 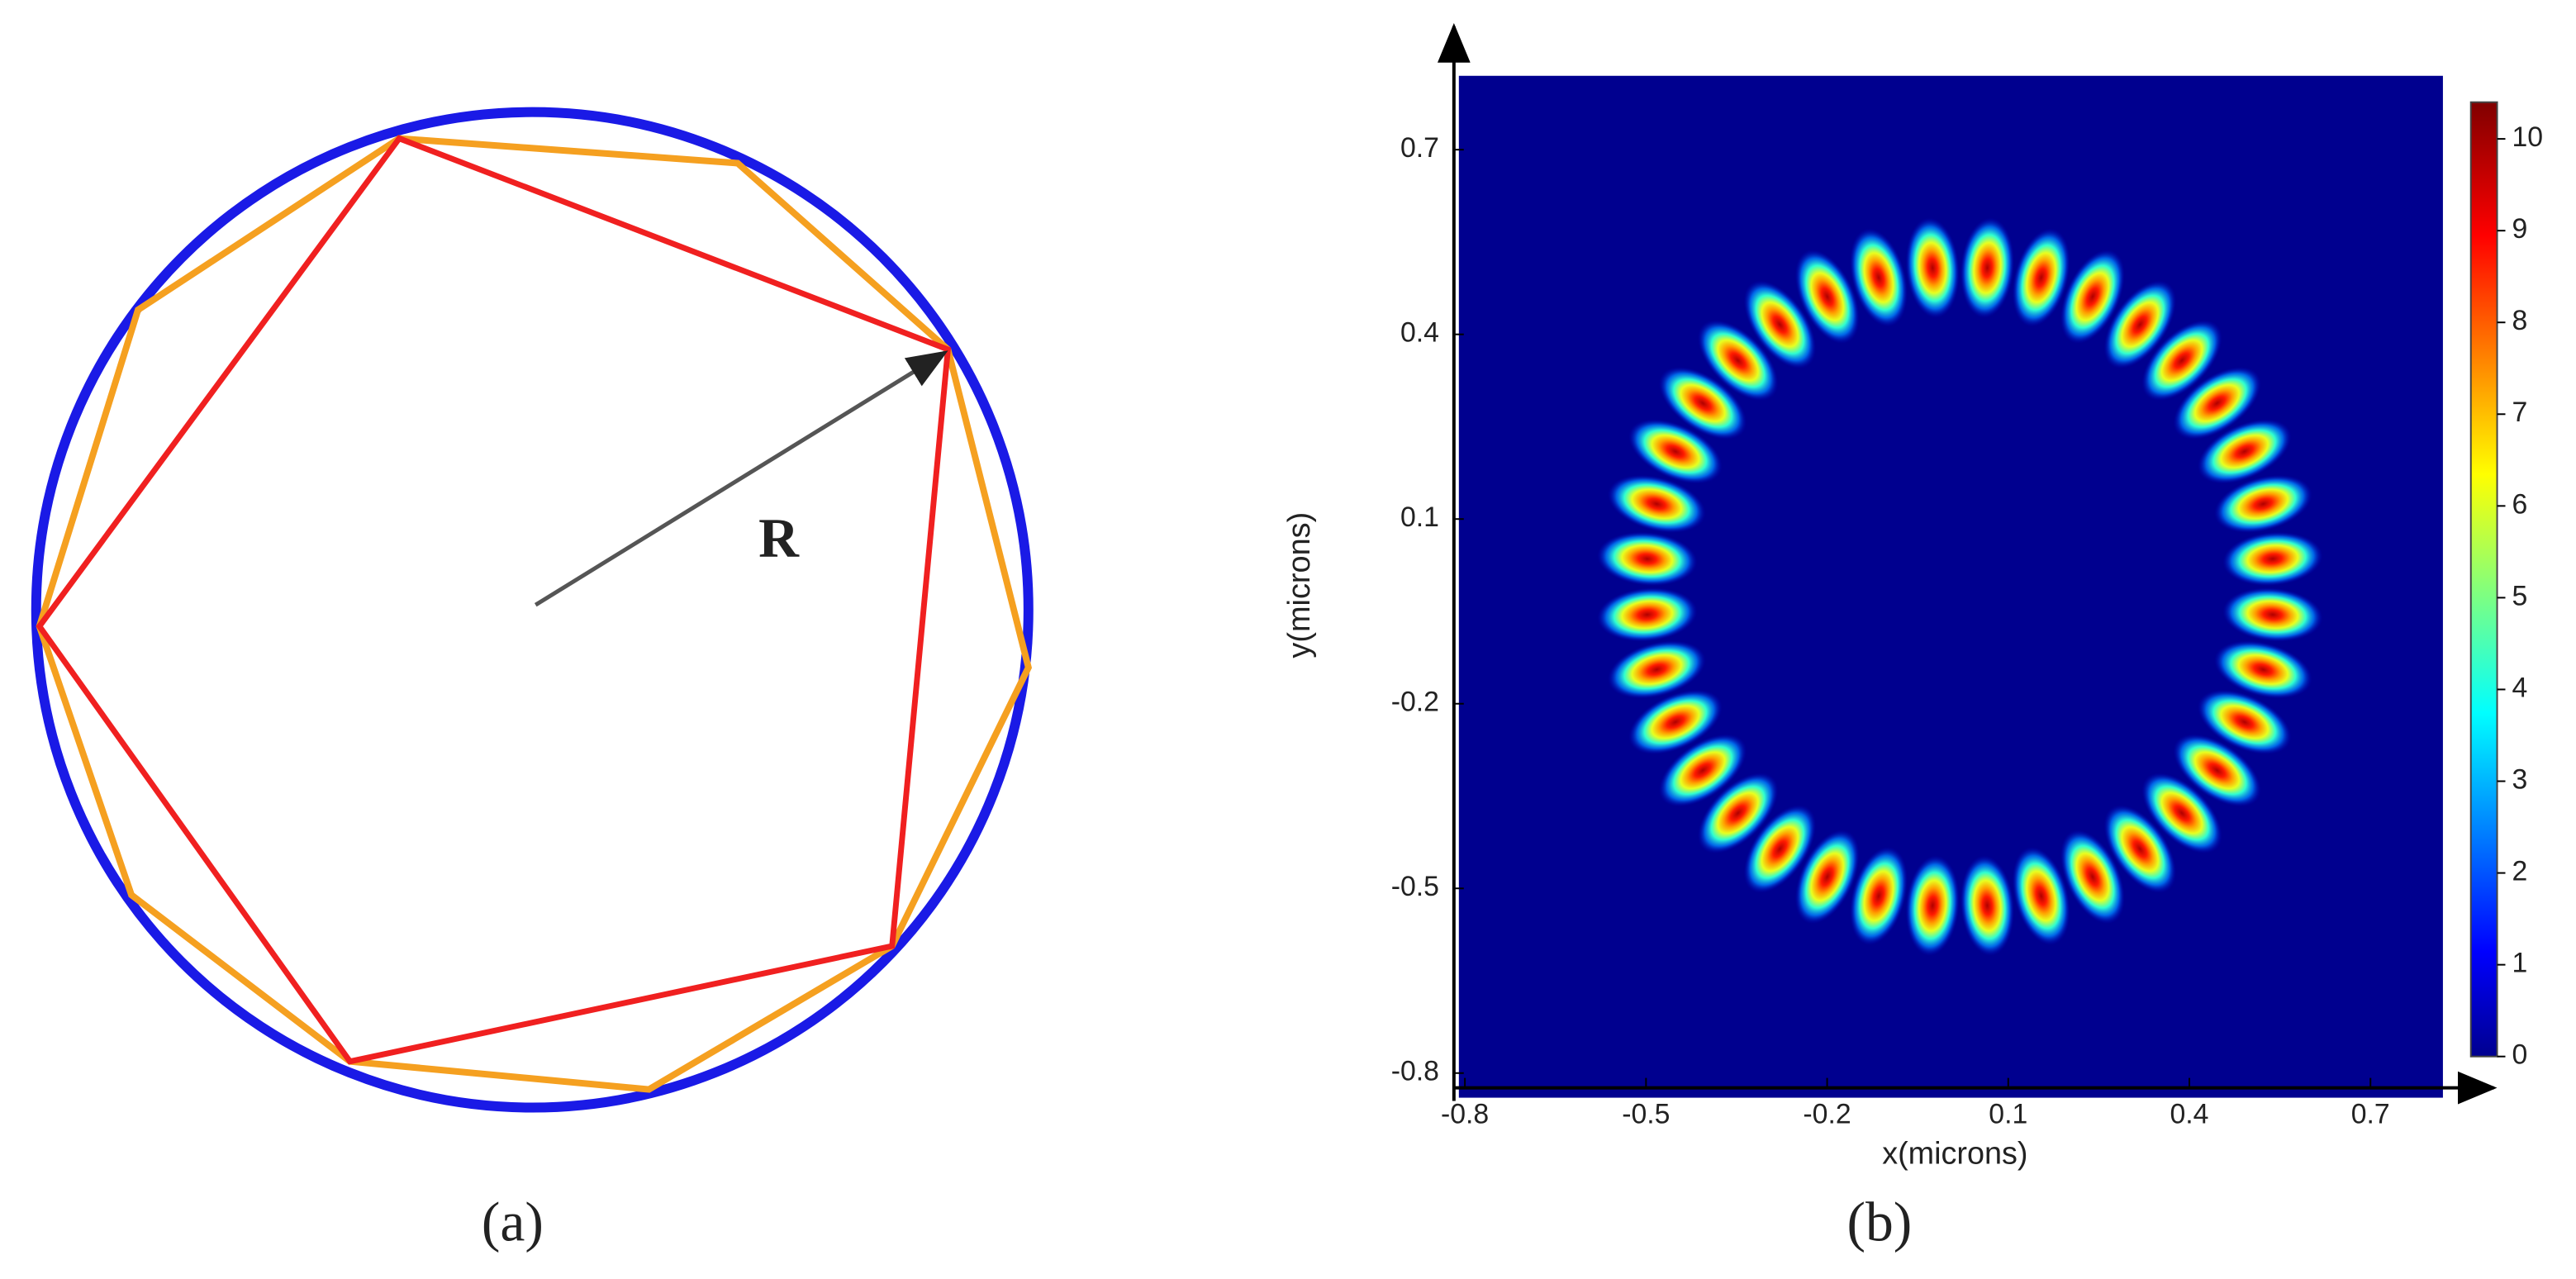 What do you see at coordinates (1879, 1222) in the screenshot?
I see `caption: (b)` at bounding box center [1879, 1222].